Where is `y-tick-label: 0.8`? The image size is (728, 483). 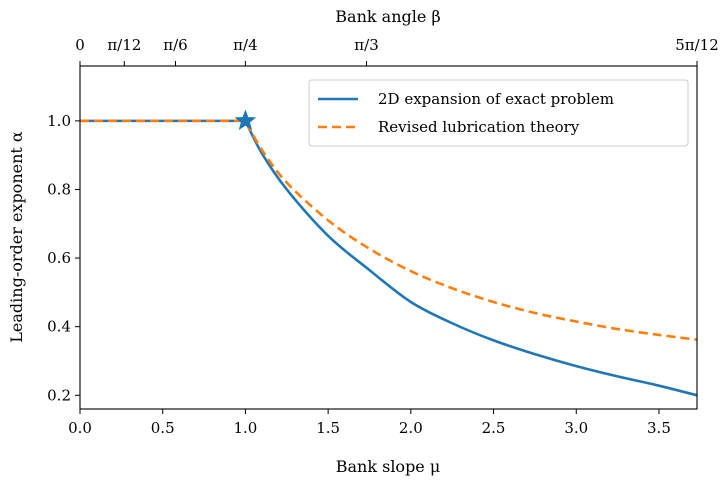 y-tick-label: 0.8 is located at coordinates (59, 189).